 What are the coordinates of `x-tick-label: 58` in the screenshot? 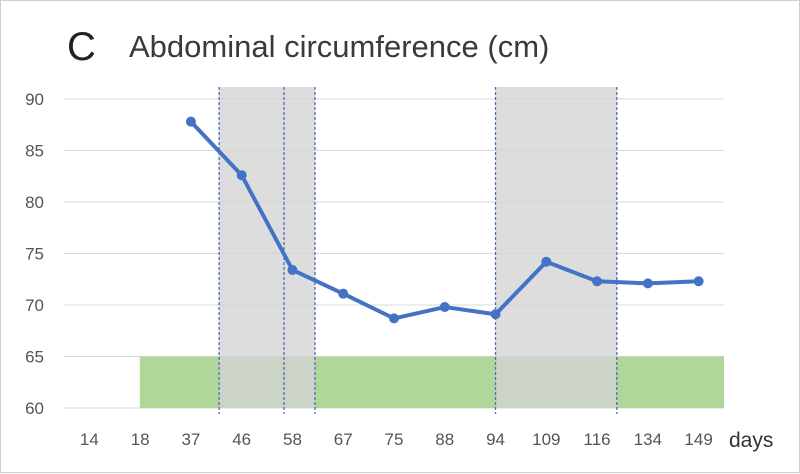 It's located at (292, 439).